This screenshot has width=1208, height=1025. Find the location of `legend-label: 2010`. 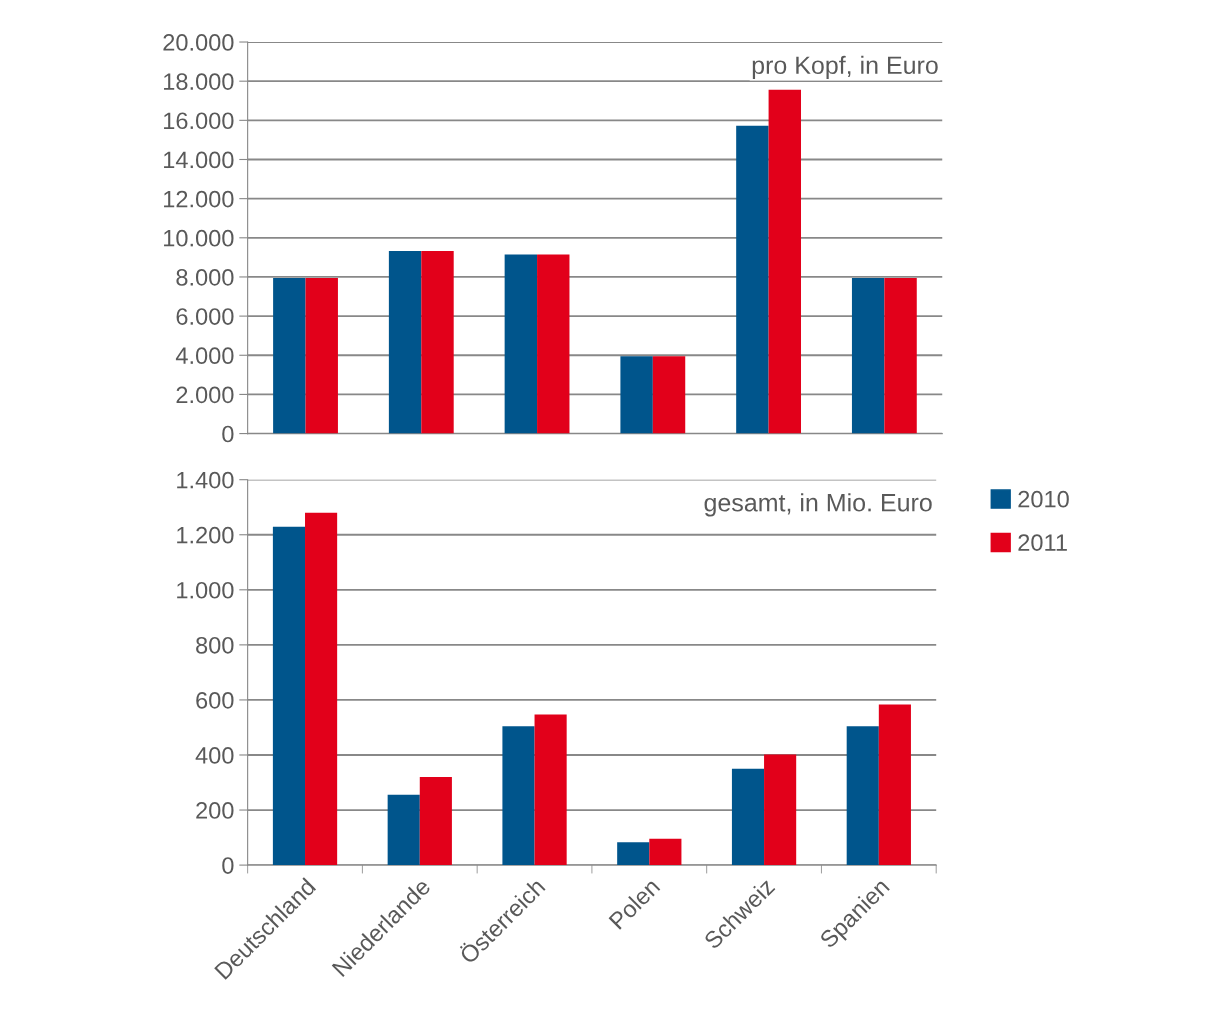

legend-label: 2010 is located at coordinates (1043, 499).